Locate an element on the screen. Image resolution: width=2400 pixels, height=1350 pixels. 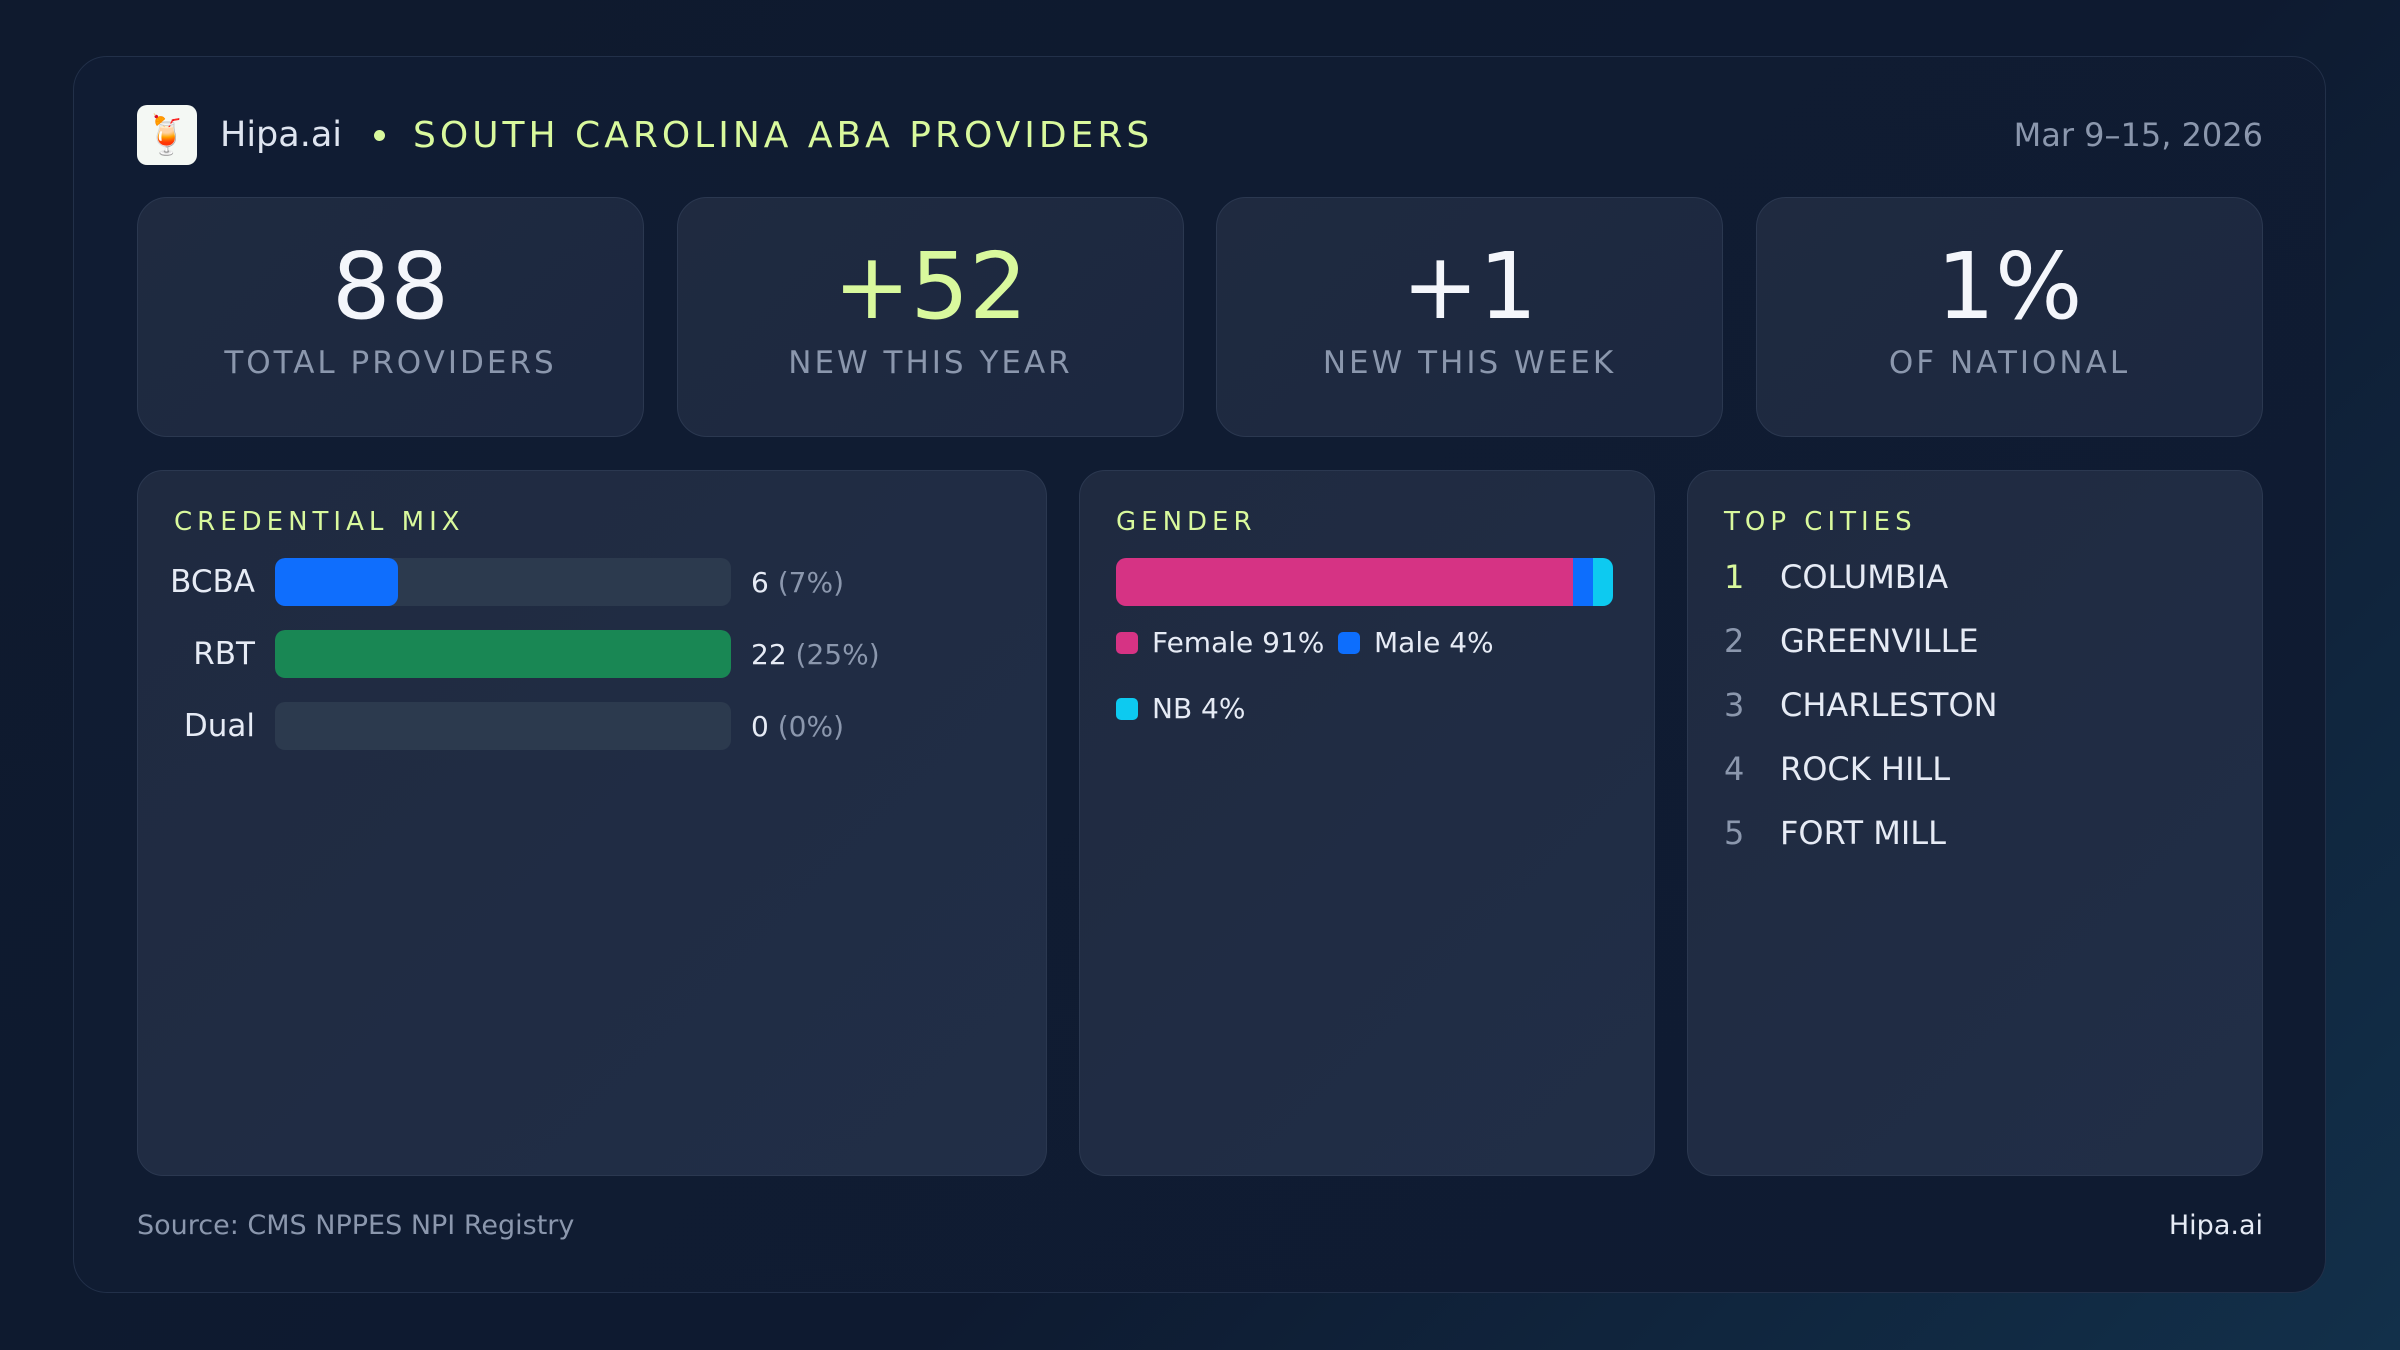
stat-new-this-year: +52 NEW THIS YEAR is located at coordinates (930, 317).